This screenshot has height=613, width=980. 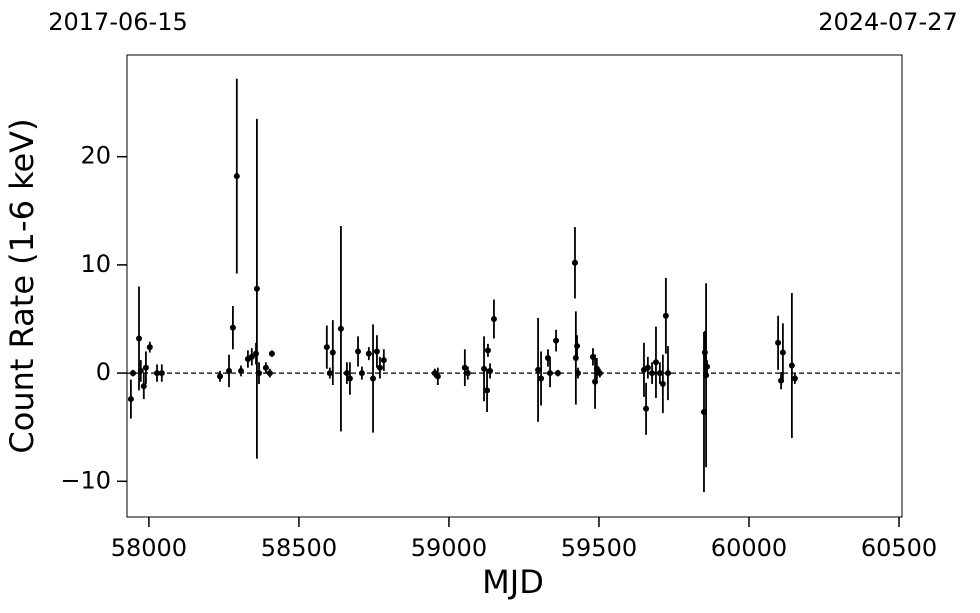 What do you see at coordinates (85, 480) in the screenshot?
I see `y-tick-label: −10` at bounding box center [85, 480].